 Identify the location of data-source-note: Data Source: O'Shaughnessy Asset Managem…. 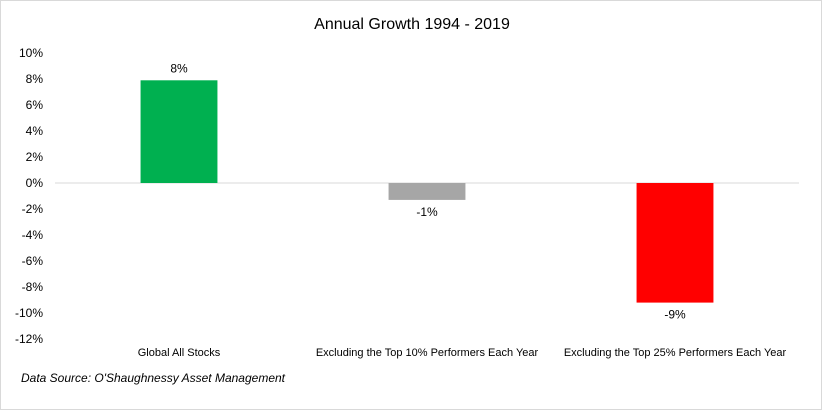
(153, 378).